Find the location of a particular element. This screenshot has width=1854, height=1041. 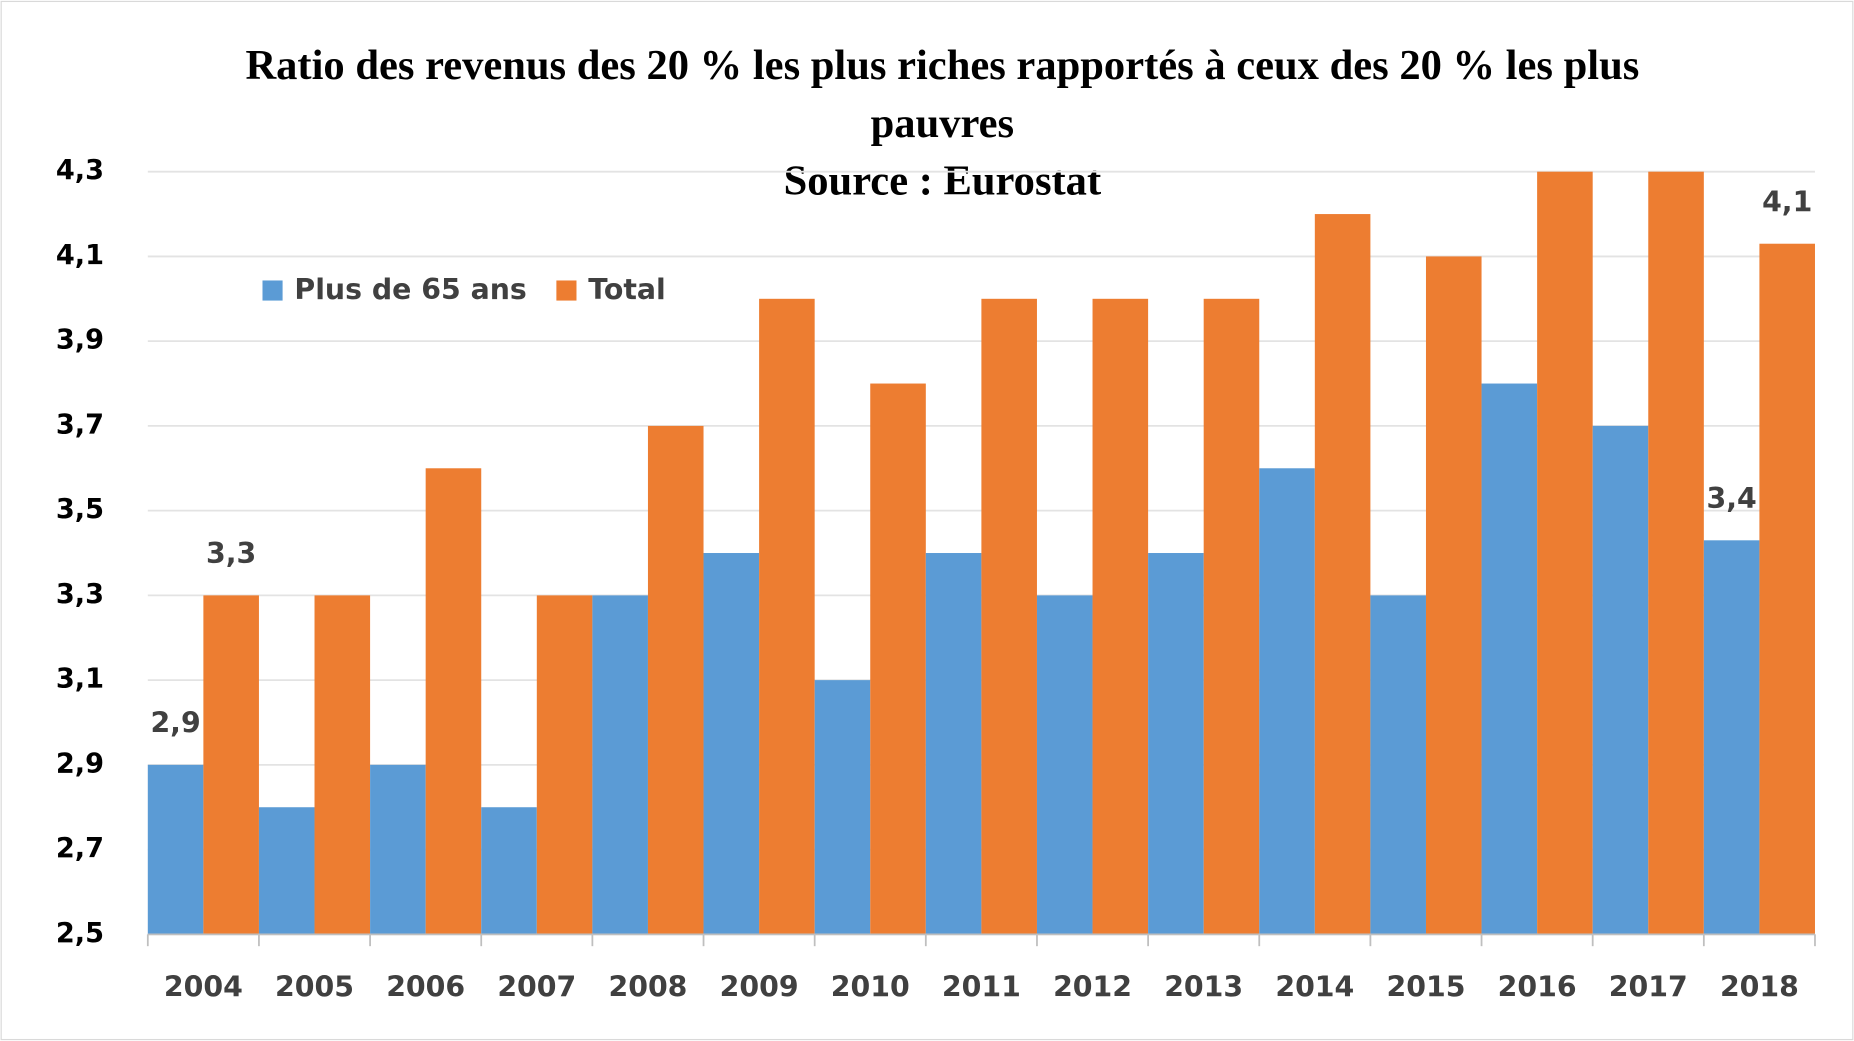

x-tick-label: 2004 is located at coordinates (203, 987).